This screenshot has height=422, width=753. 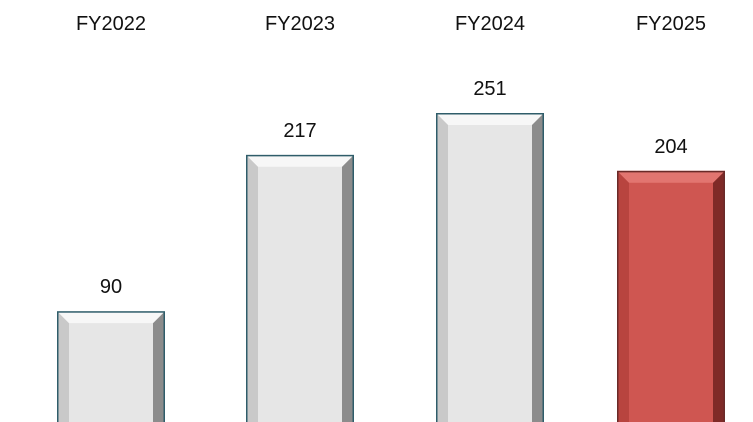 I want to click on bar-fy2024, so click(x=490, y=267).